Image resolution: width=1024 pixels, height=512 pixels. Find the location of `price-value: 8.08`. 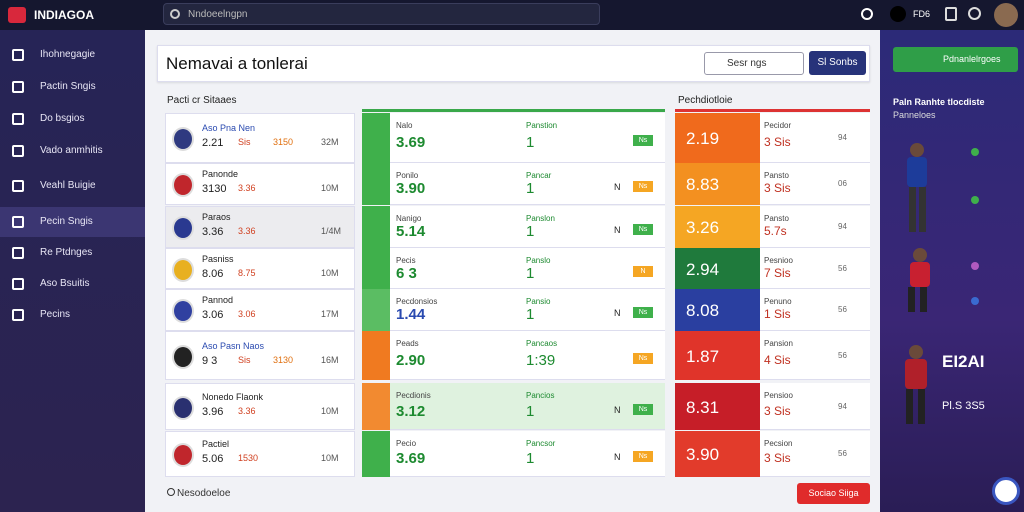

price-value: 8.08 is located at coordinates (703, 310).